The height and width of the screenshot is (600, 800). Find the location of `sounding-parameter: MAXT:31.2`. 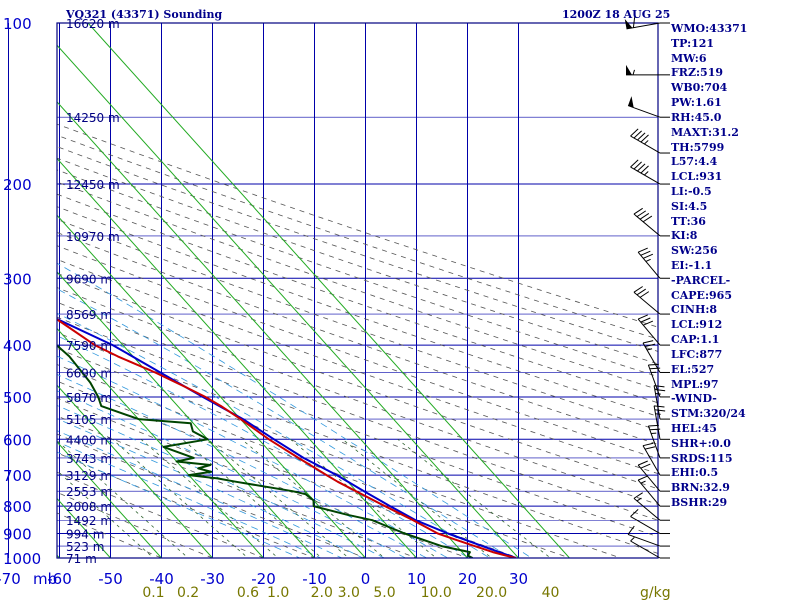

sounding-parameter: MAXT:31.2 is located at coordinates (705, 132).